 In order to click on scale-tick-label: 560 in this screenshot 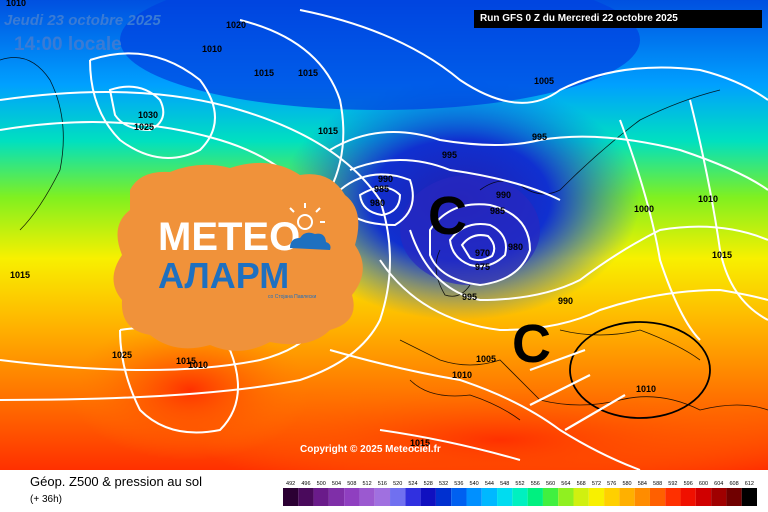, I will do `click(550, 484)`.